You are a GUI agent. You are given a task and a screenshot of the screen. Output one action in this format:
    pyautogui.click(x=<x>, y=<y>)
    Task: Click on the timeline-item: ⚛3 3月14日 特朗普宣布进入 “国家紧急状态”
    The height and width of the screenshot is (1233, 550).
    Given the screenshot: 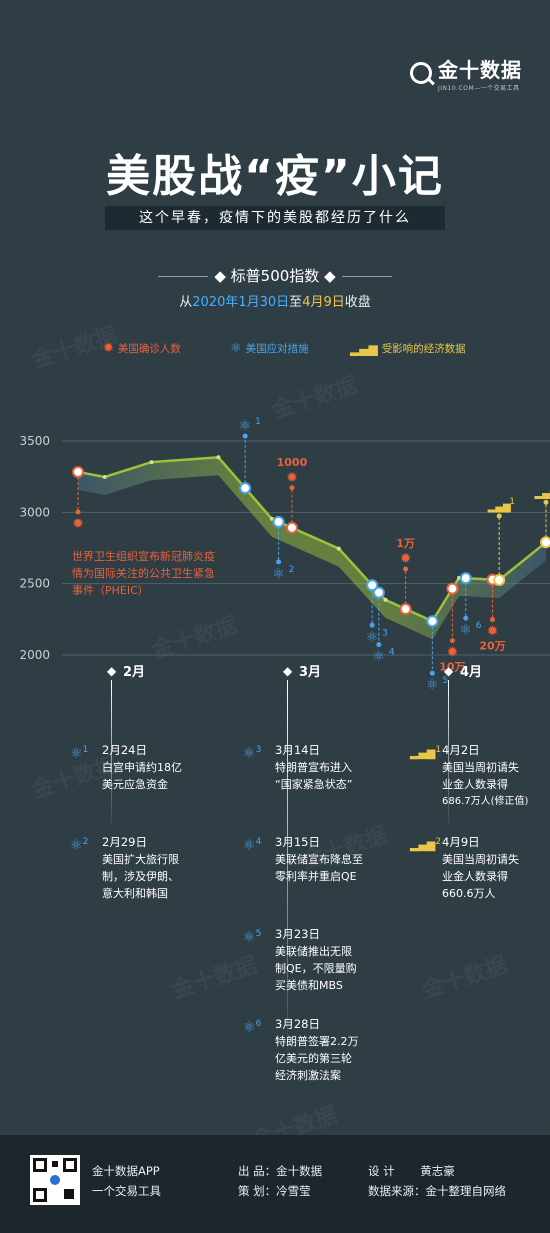 What is the action you would take?
    pyautogui.click(x=297, y=767)
    